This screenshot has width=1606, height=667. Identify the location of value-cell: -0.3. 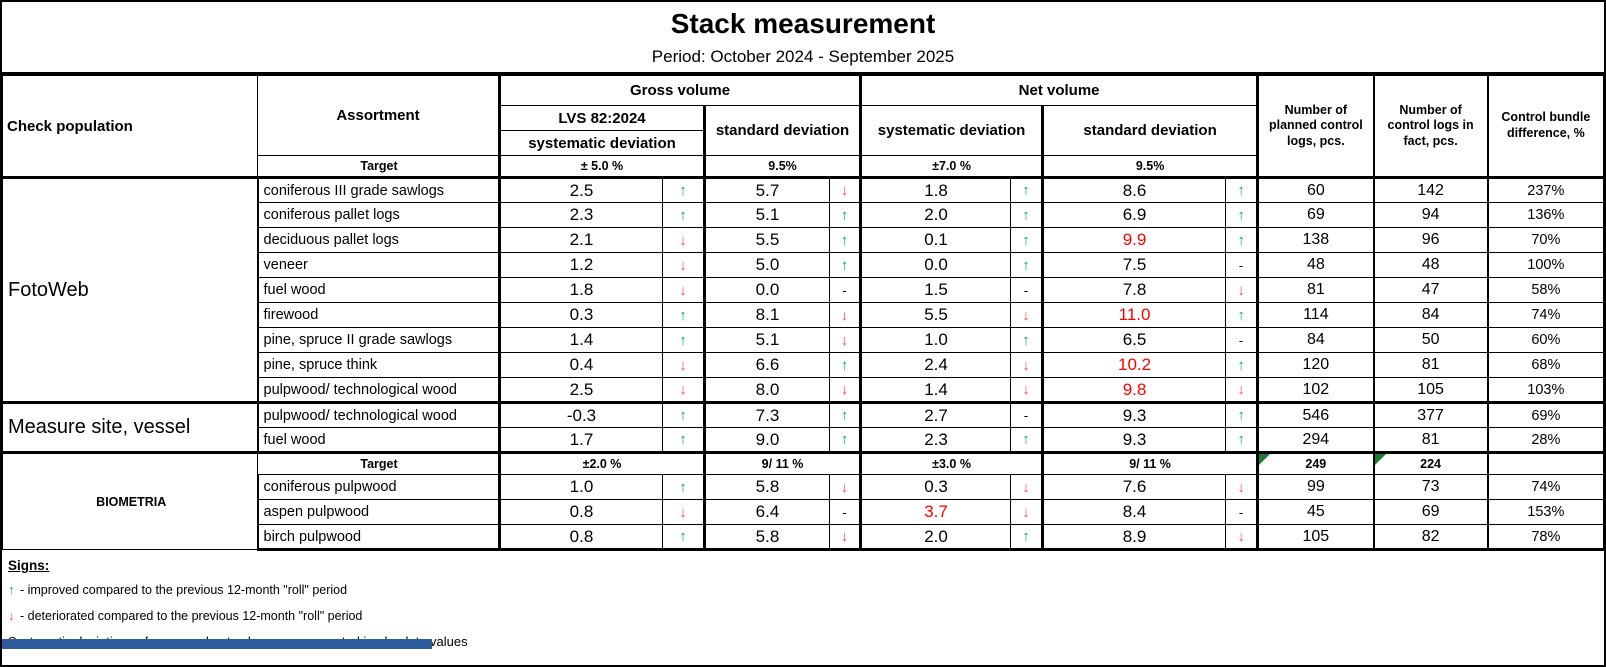
(580, 414).